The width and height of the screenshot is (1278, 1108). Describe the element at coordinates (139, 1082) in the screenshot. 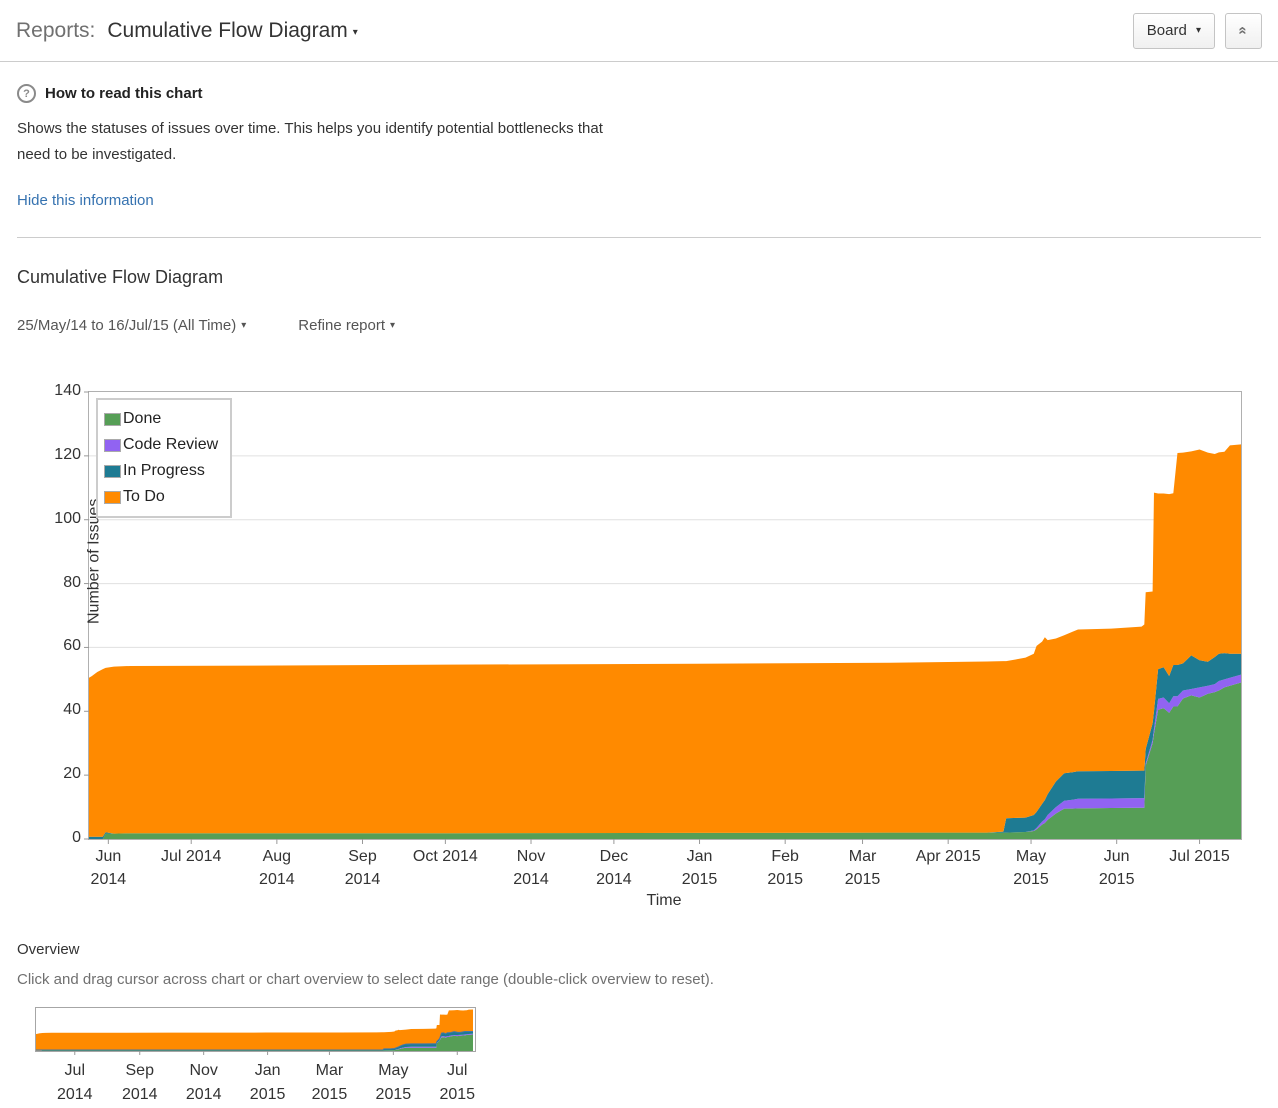

I see `overview-tick-label: Sep 2014` at that location.